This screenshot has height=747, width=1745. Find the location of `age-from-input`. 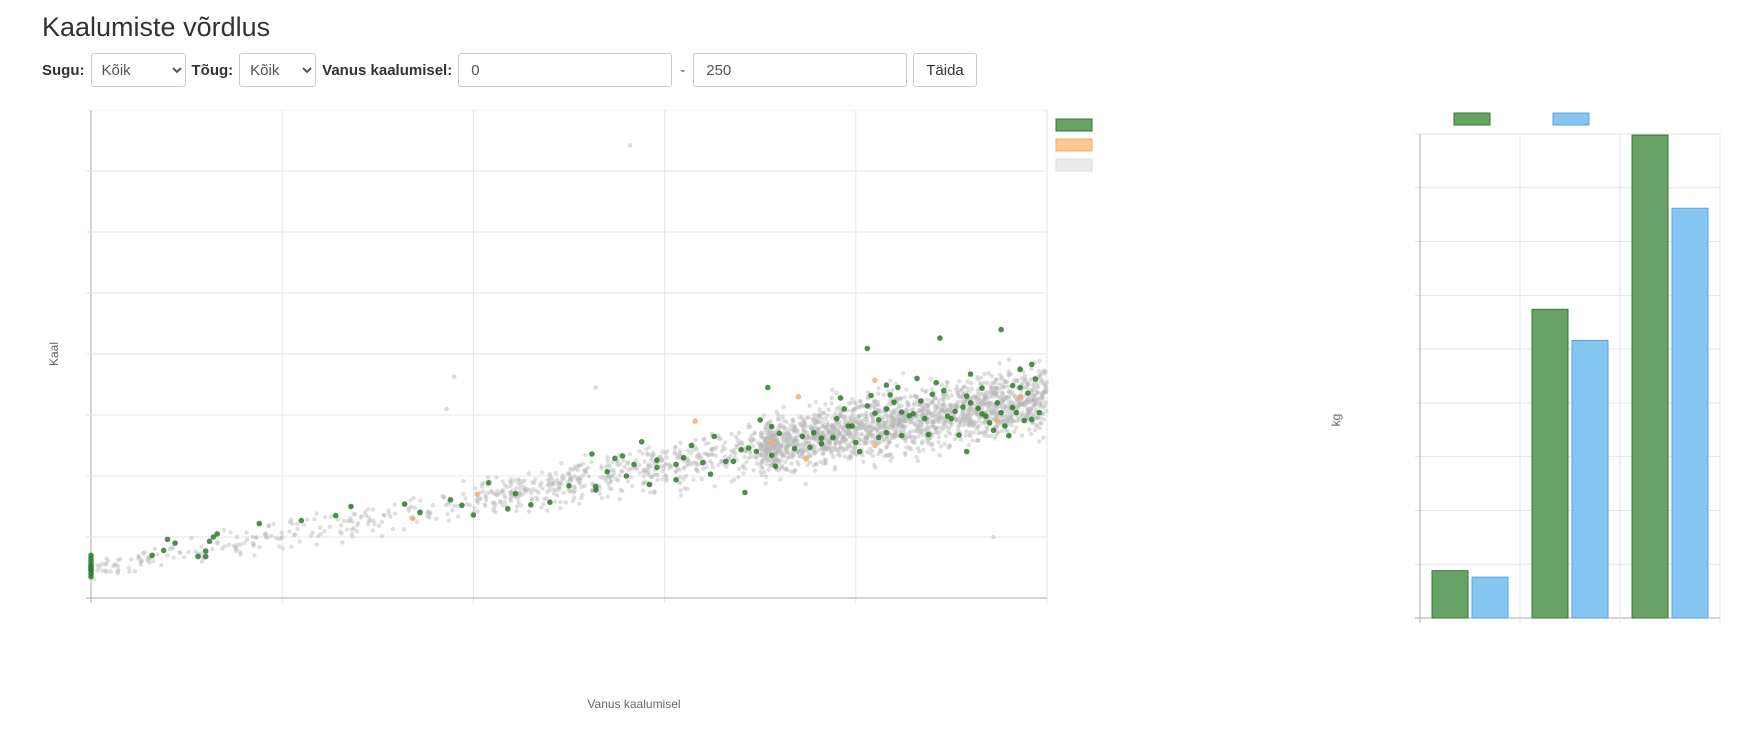

age-from-input is located at coordinates (565, 70).